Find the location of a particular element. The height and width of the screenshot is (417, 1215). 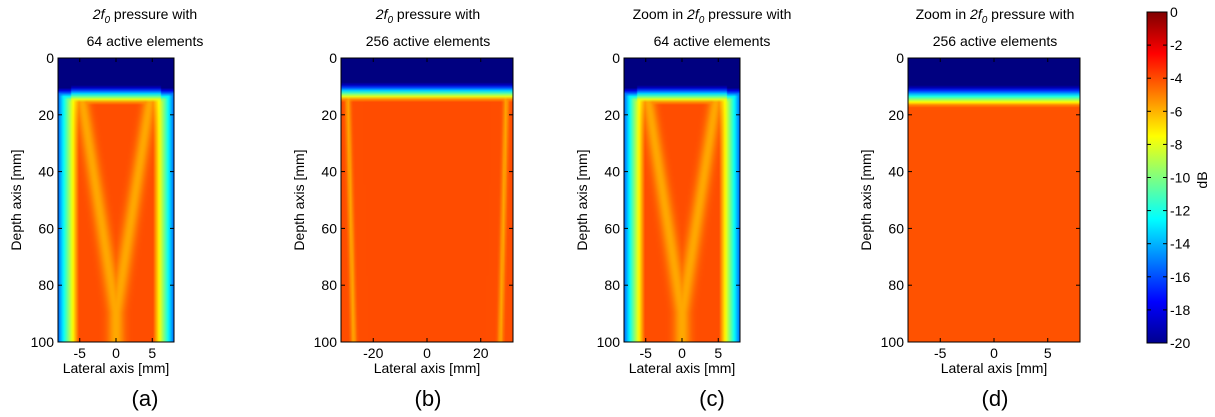

colorbar-tick-label: -18 is located at coordinates (1180, 310).